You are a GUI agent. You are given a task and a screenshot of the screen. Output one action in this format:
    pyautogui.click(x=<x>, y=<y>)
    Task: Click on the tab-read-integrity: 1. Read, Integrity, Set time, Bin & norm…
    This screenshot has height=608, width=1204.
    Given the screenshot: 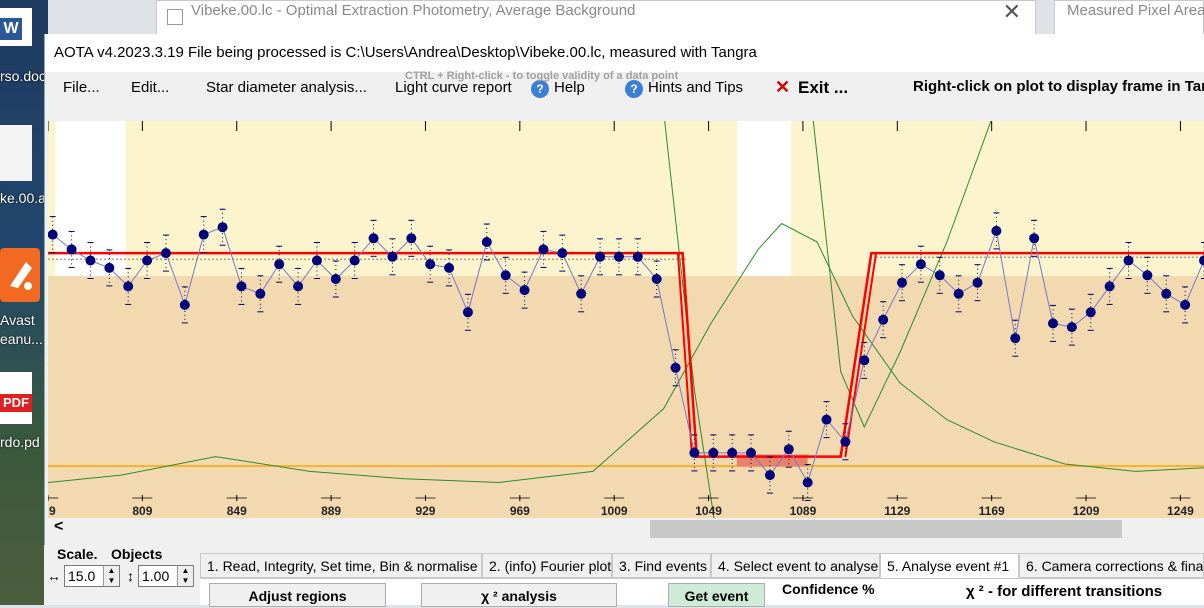 What is the action you would take?
    pyautogui.click(x=341, y=565)
    